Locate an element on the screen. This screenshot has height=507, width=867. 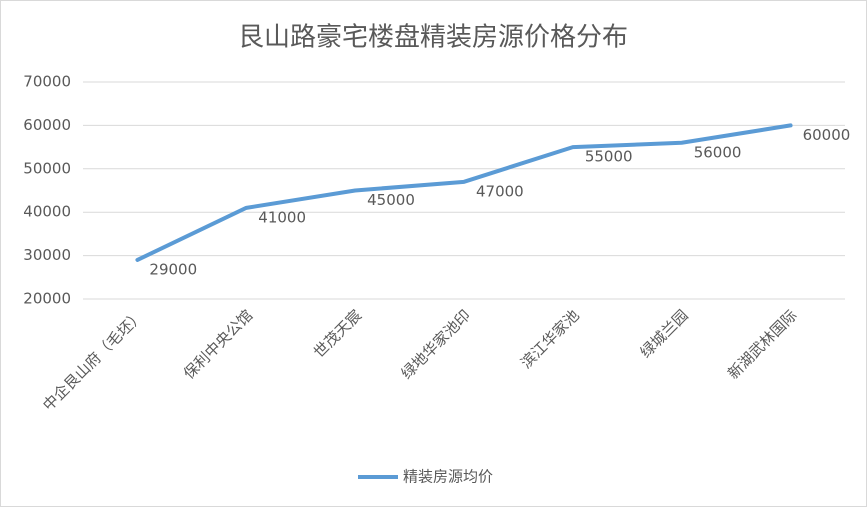
y-tick-label: 30000 is located at coordinates (47, 255).